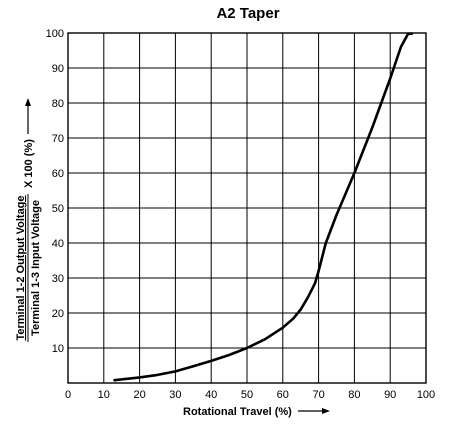 The width and height of the screenshot is (451, 425). Describe the element at coordinates (58, 244) in the screenshot. I see `y-tick-label: 40` at that location.